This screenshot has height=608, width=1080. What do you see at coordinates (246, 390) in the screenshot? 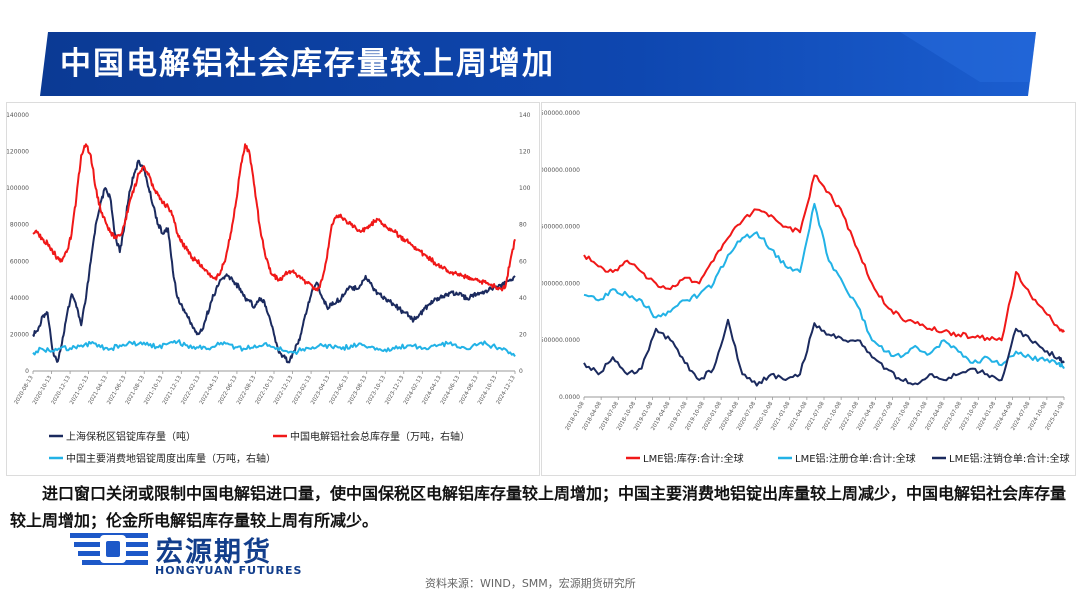
I see `x-tick-label: 2022-08-13` at bounding box center [246, 390].